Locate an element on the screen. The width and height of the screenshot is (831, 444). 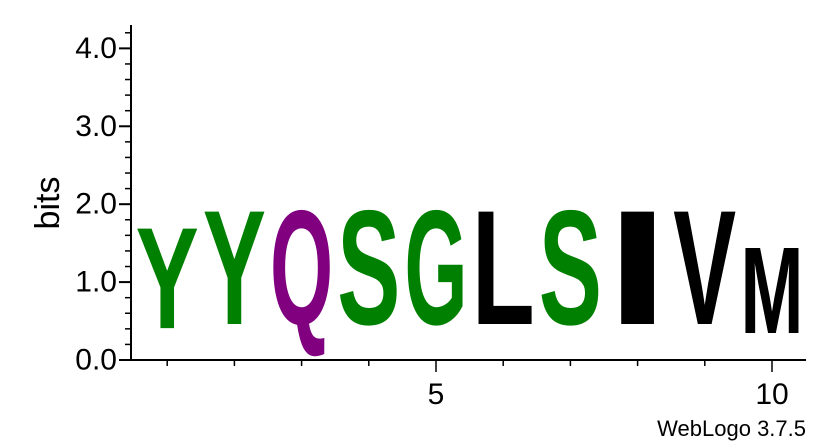
y-axis: 0.0 1.0 2.0 3.0 4.0 is located at coordinates (103, 201).